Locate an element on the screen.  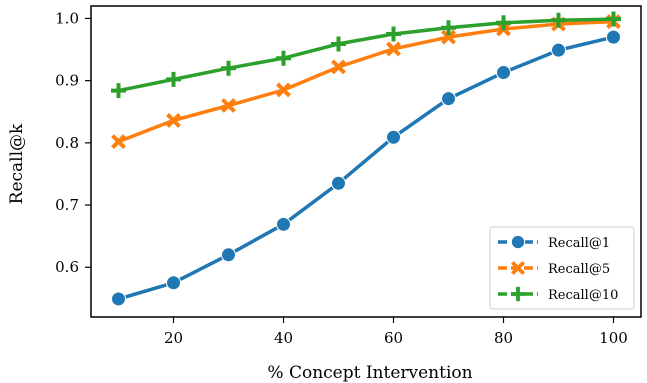
legend-label-1: Recall@1 is located at coordinates (579, 243).